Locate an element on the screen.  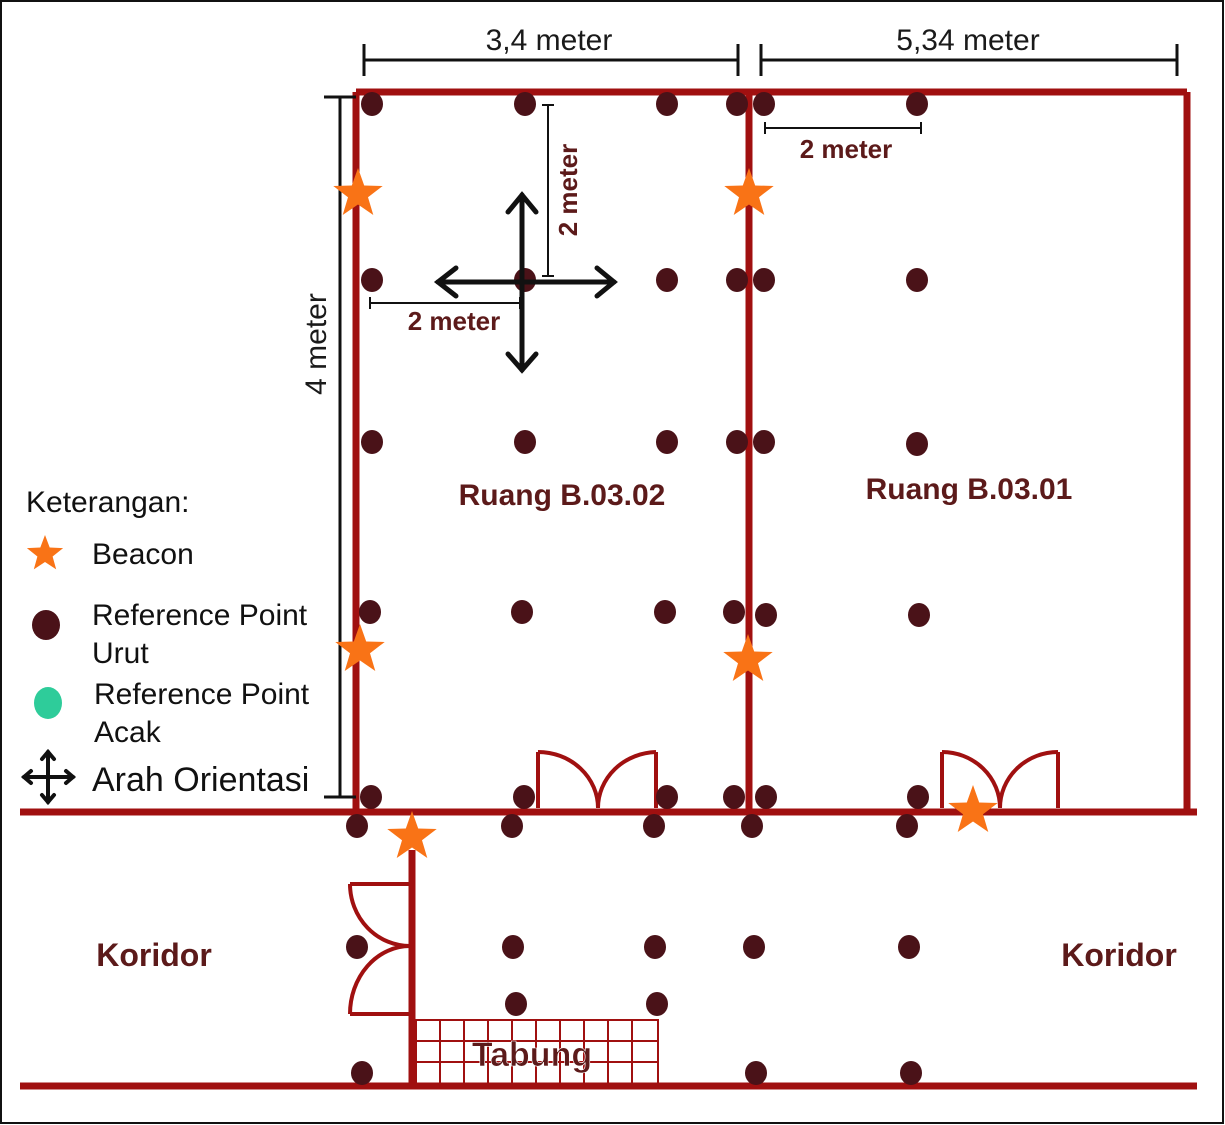
legend-rp-acak-label-line2: Acak is located at coordinates (128, 732).